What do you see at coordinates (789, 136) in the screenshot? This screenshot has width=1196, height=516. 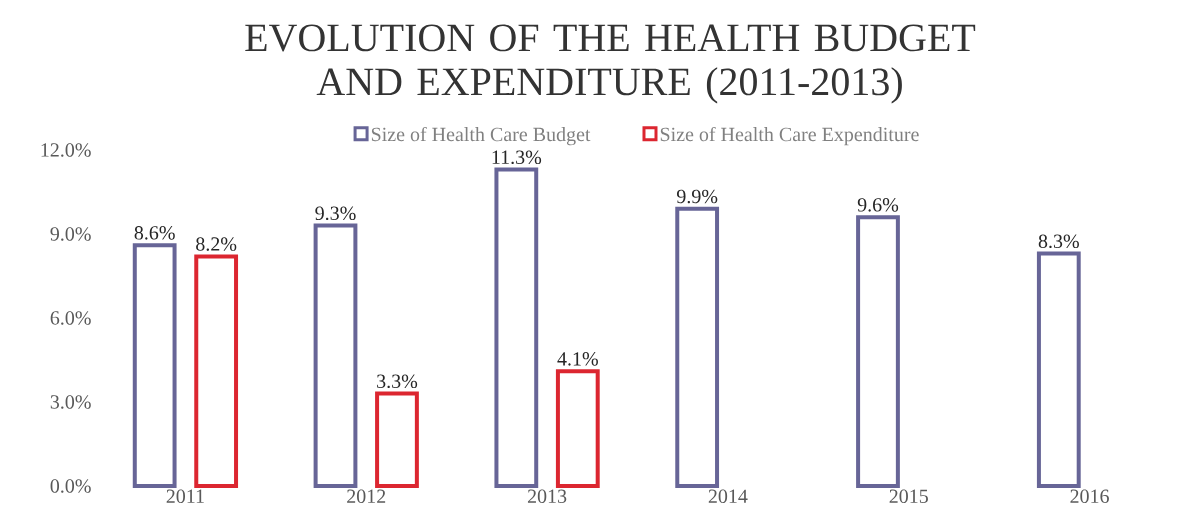 I see `legend-label: Size of Health Care Expenditure` at bounding box center [789, 136].